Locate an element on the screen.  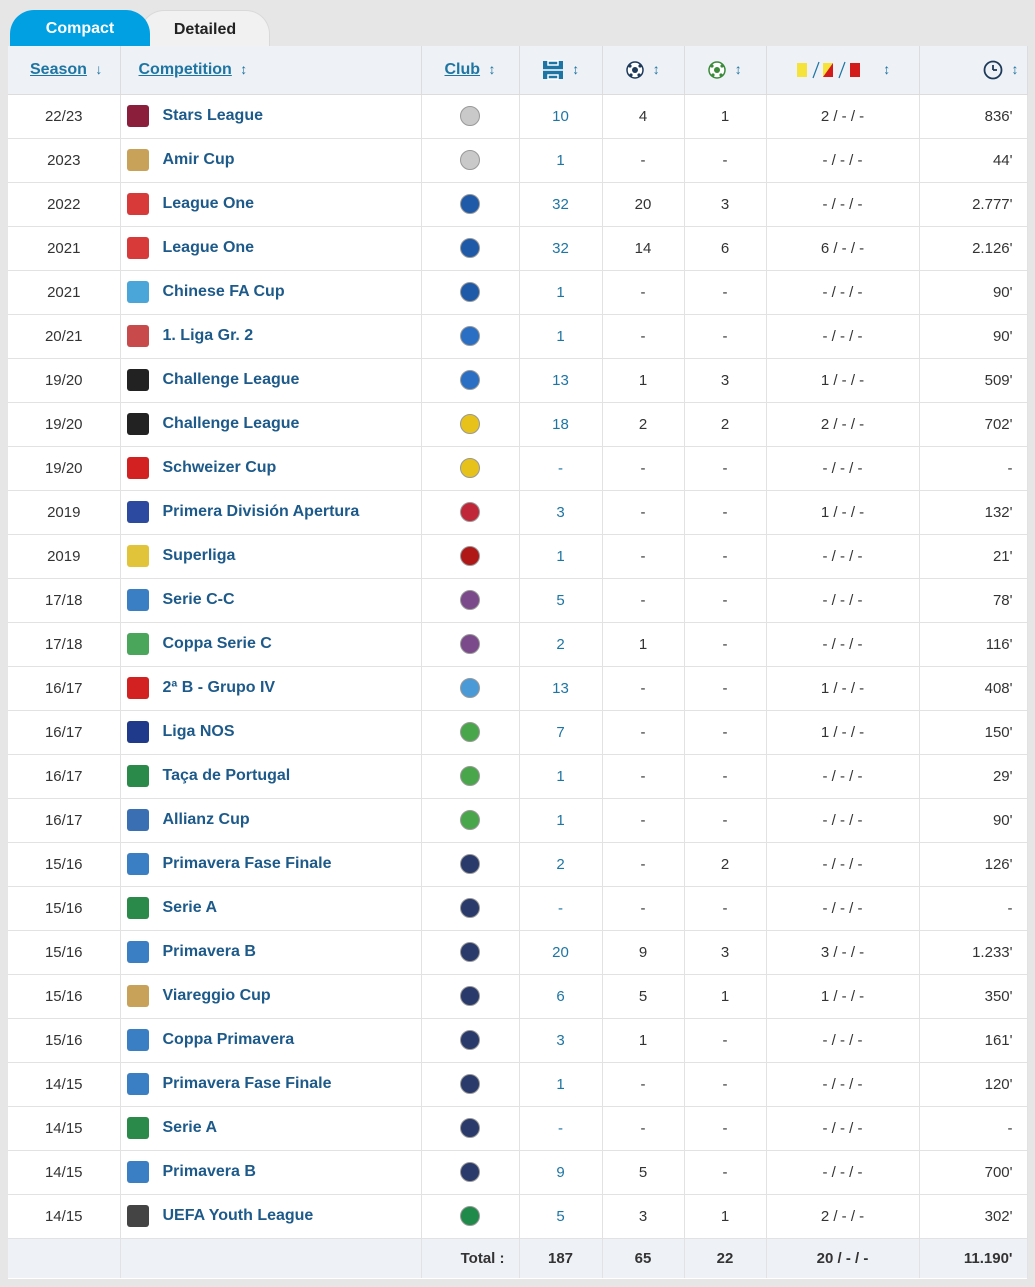
sort-desc-icon: ↓ is located at coordinates (99, 68).